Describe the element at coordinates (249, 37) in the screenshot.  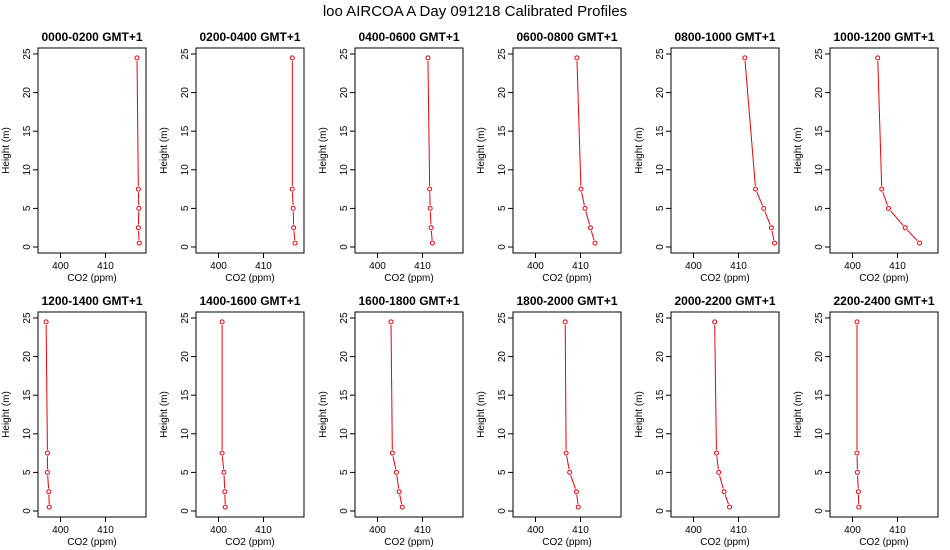
I see `panel-title: 0200-0400 GMT+1` at that location.